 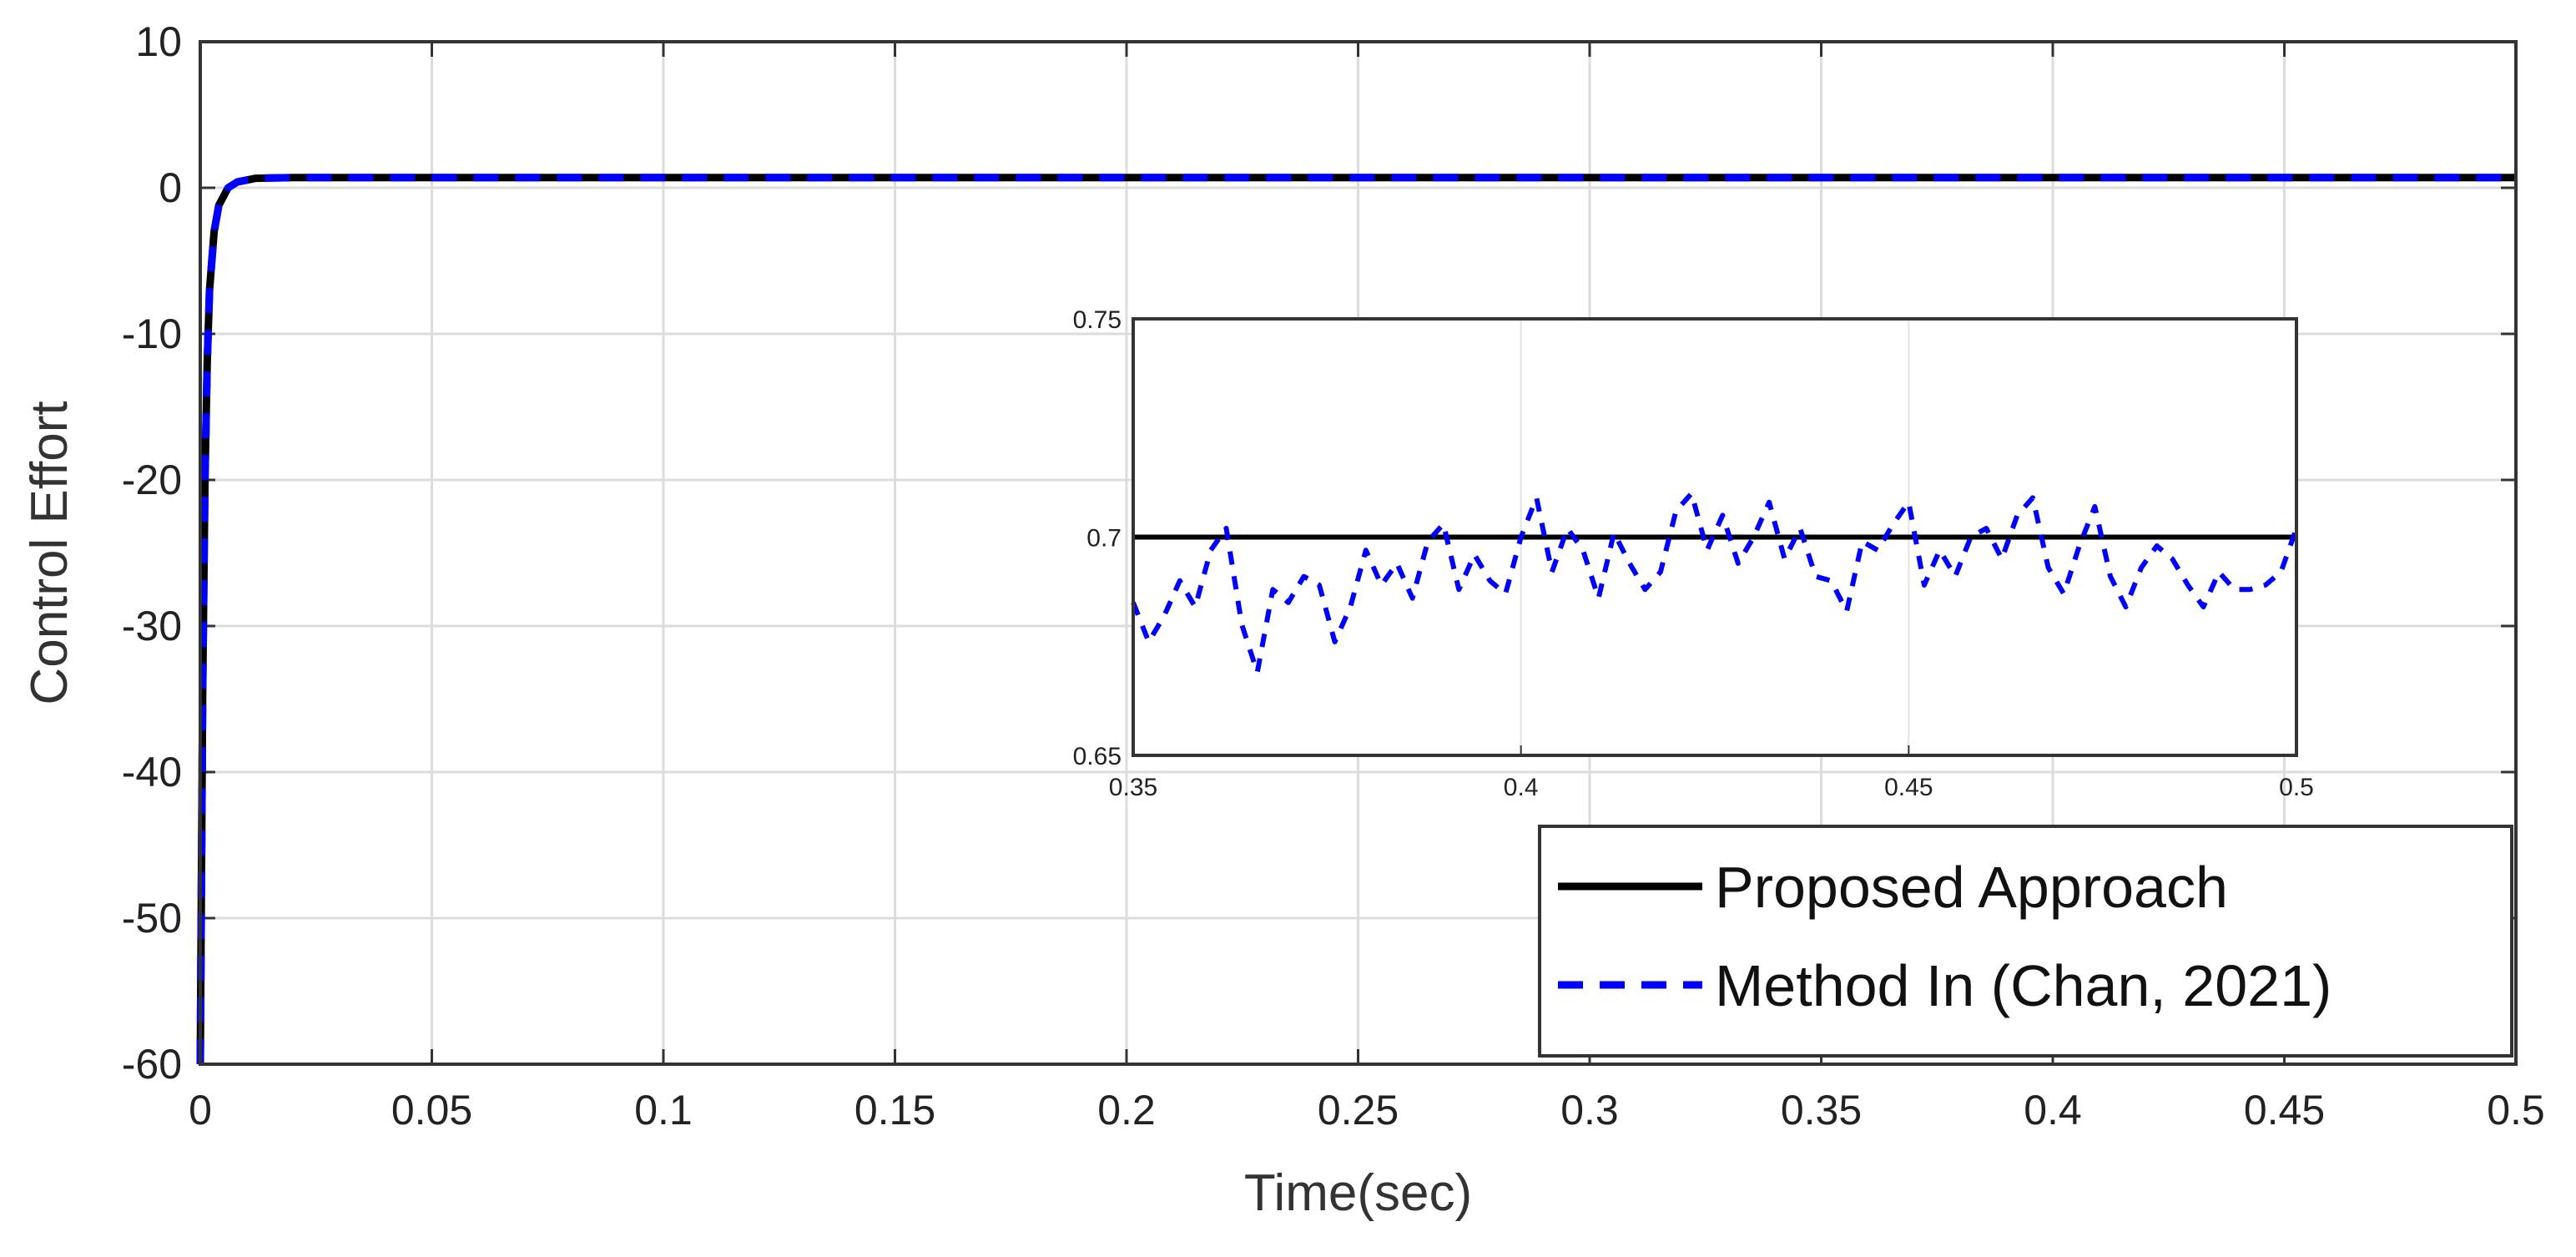 I want to click on x-tick-label: 0.5, so click(x=2516, y=1110).